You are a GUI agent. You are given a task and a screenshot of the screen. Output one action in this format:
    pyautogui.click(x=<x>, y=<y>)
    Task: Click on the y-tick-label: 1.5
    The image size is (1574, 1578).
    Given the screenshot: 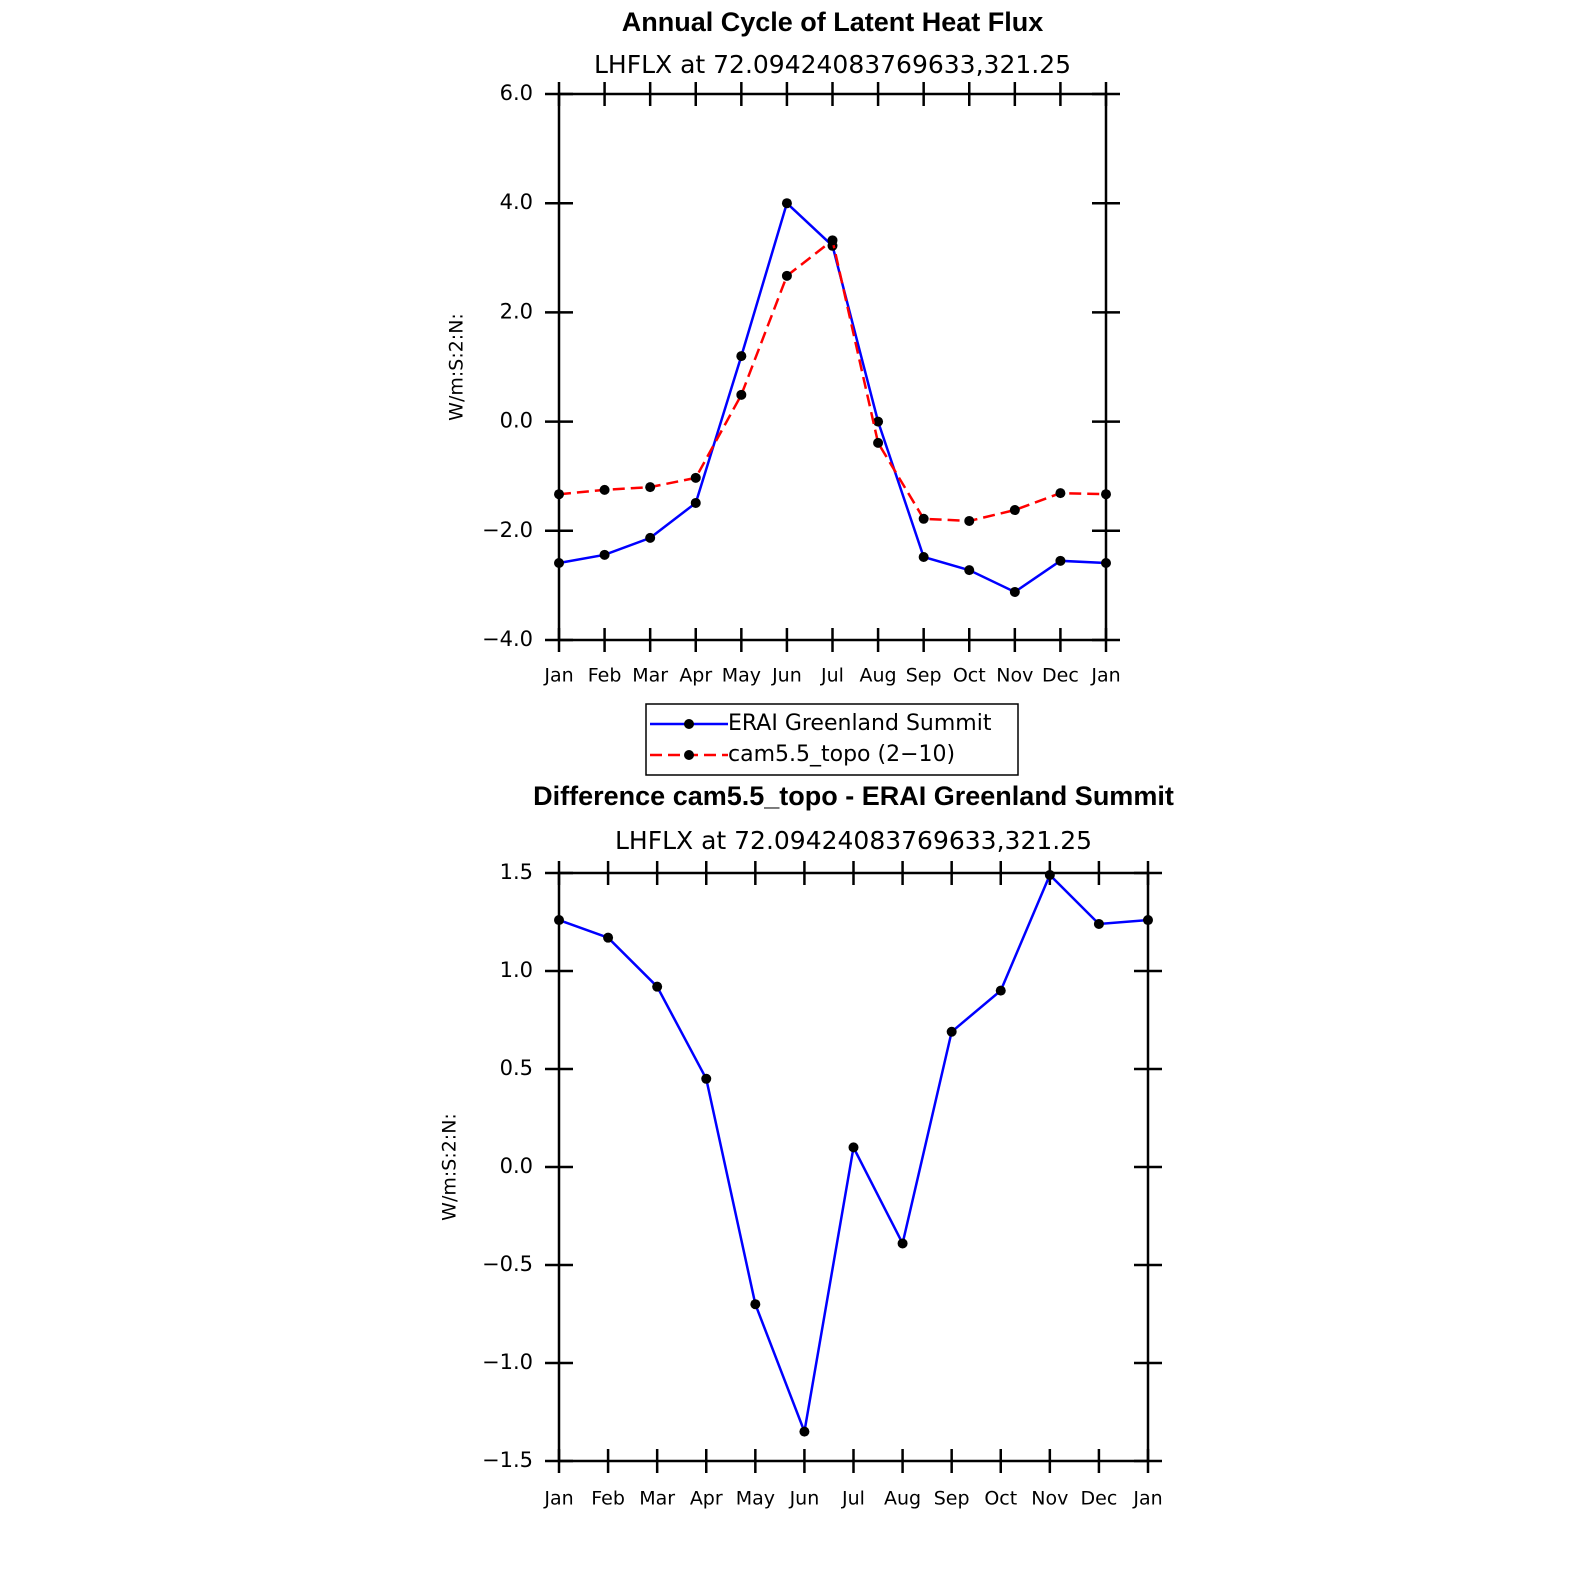 What is the action you would take?
    pyautogui.click(x=516, y=872)
    